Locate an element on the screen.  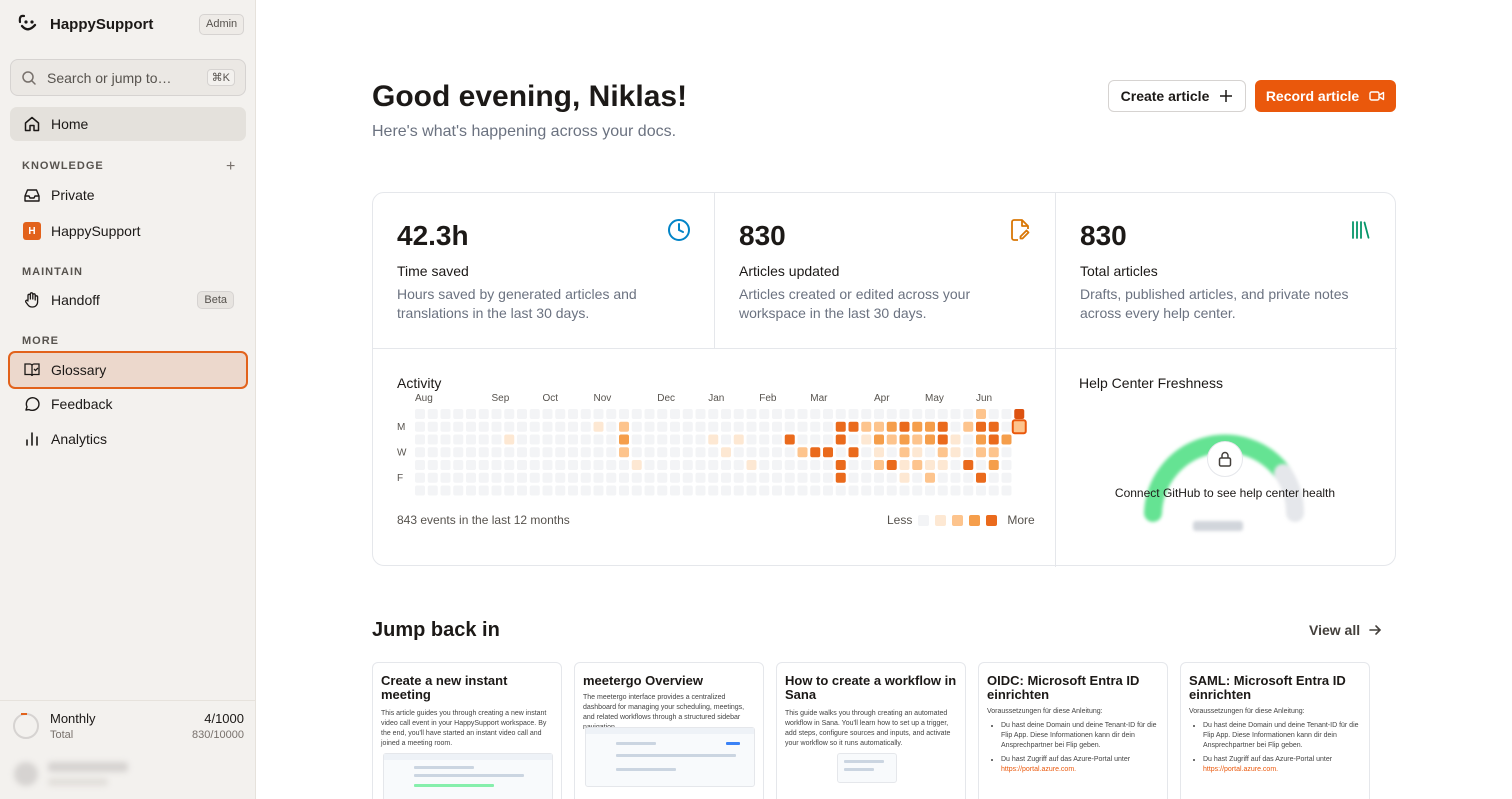
record-article-button: Record article is located at coordinates (1325, 96).